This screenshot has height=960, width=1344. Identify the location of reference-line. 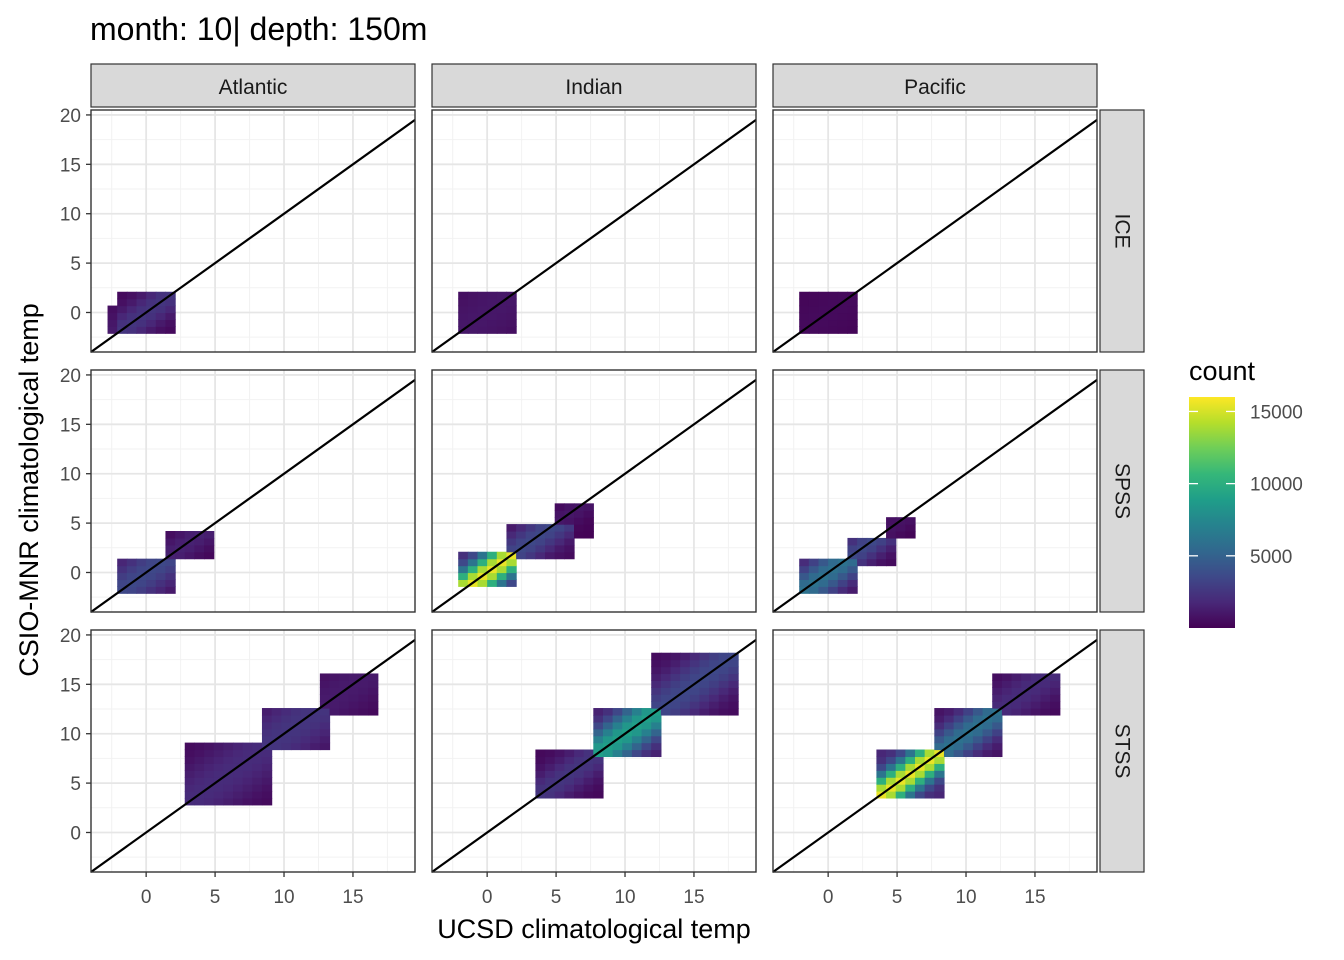
(935, 755).